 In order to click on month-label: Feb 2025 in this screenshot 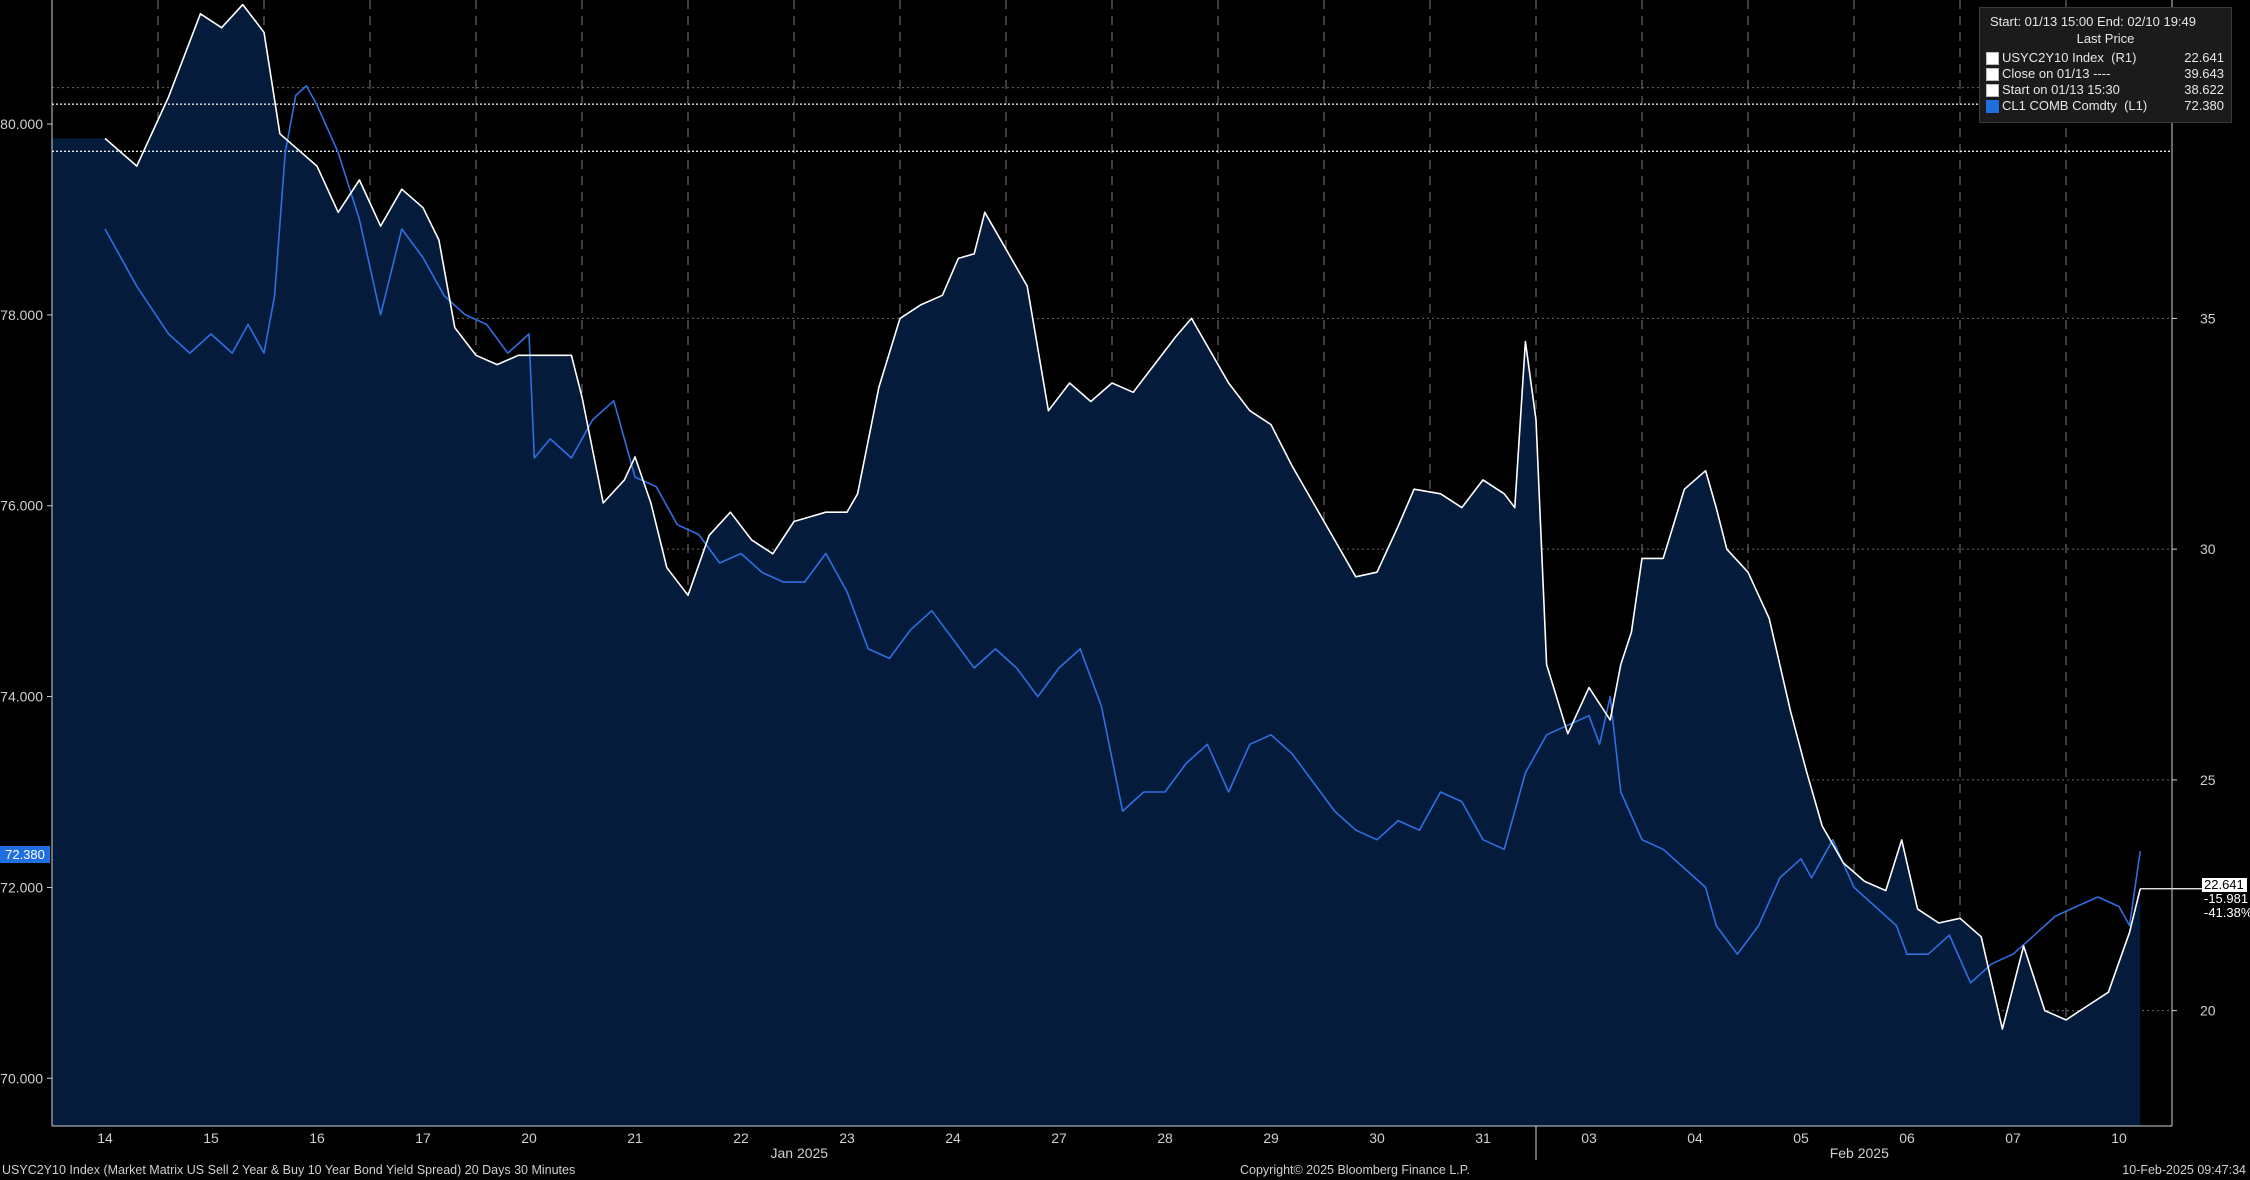, I will do `click(1859, 1153)`.